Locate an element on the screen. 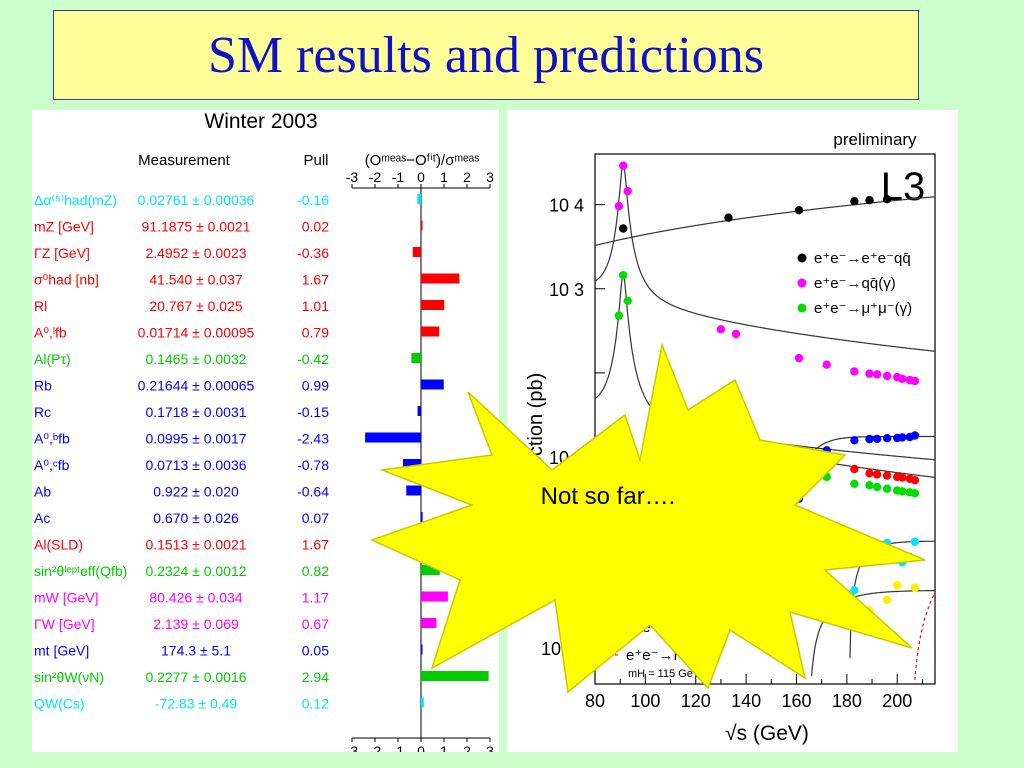 Image resolution: width=1024 pixels, height=768 pixels. row-name: A⁰,ᶜfb is located at coordinates (52, 465).